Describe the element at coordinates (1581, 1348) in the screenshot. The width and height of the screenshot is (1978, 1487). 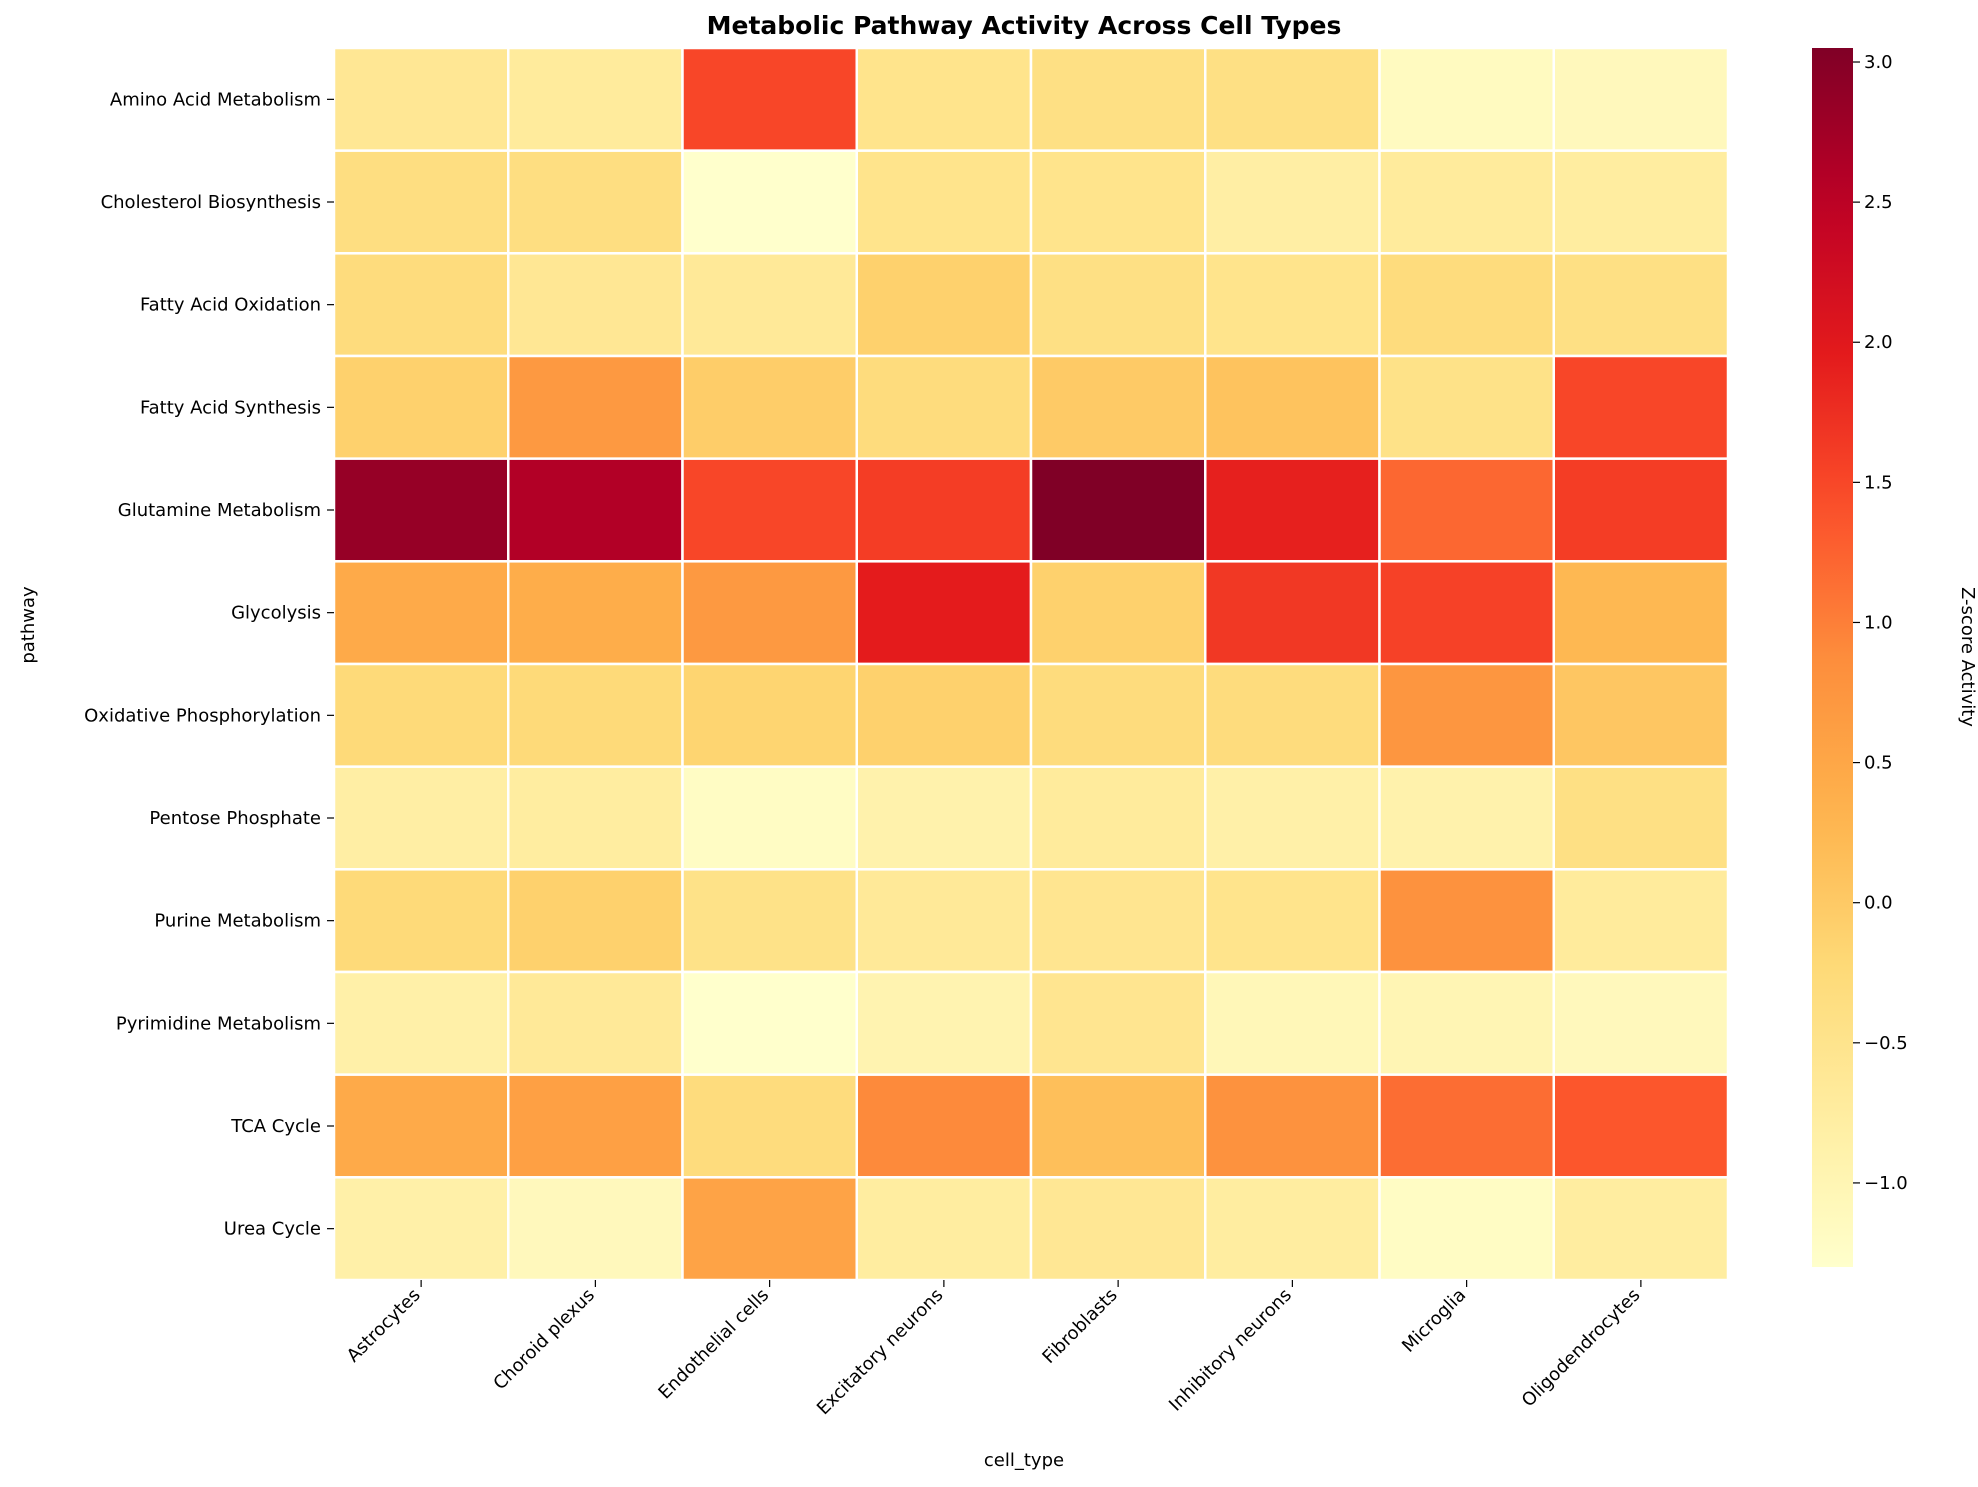
I see `x-tick-label: Oligodendrocytes` at that location.